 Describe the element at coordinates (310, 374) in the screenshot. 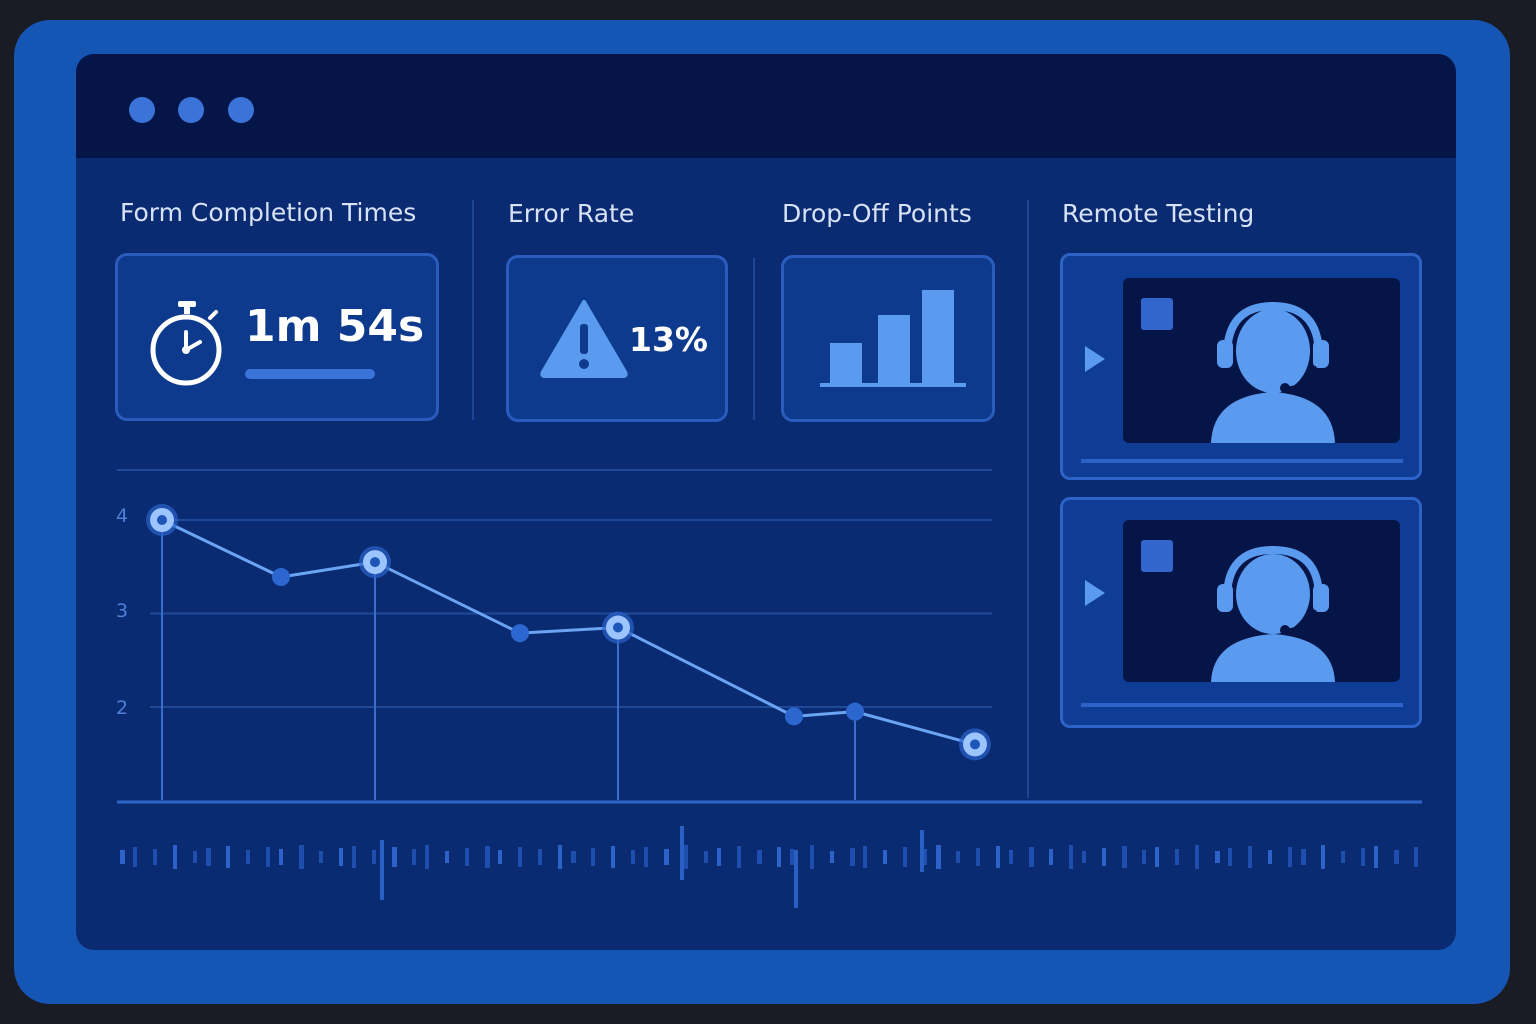

I see `completion-progress-bar` at that location.